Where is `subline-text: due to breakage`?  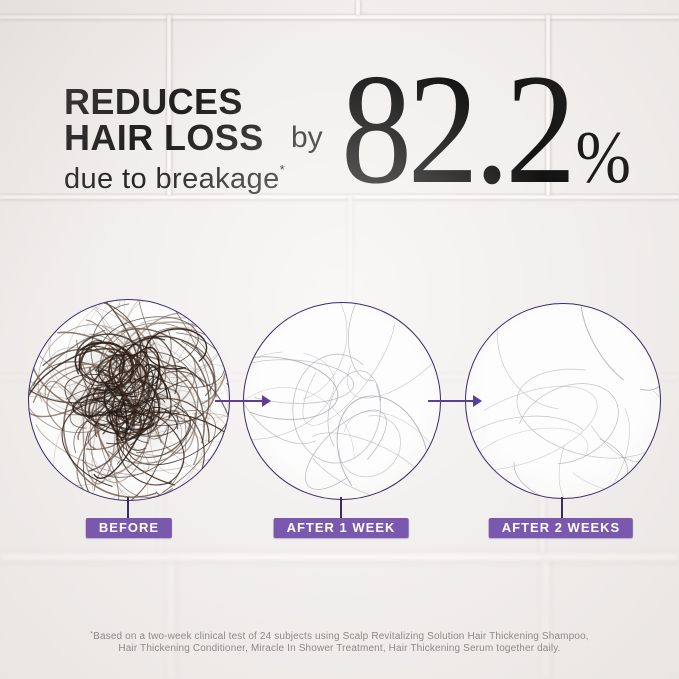 subline-text: due to breakage is located at coordinates (172, 179).